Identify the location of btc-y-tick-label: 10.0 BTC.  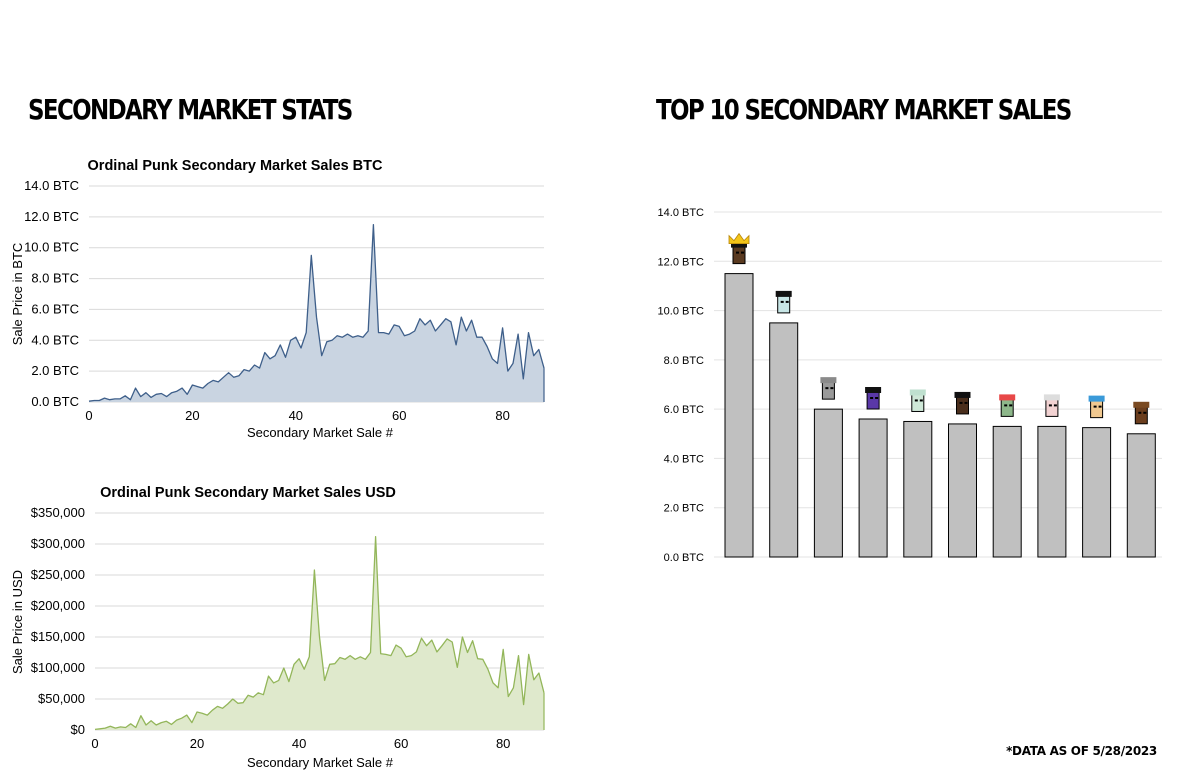
(51, 247).